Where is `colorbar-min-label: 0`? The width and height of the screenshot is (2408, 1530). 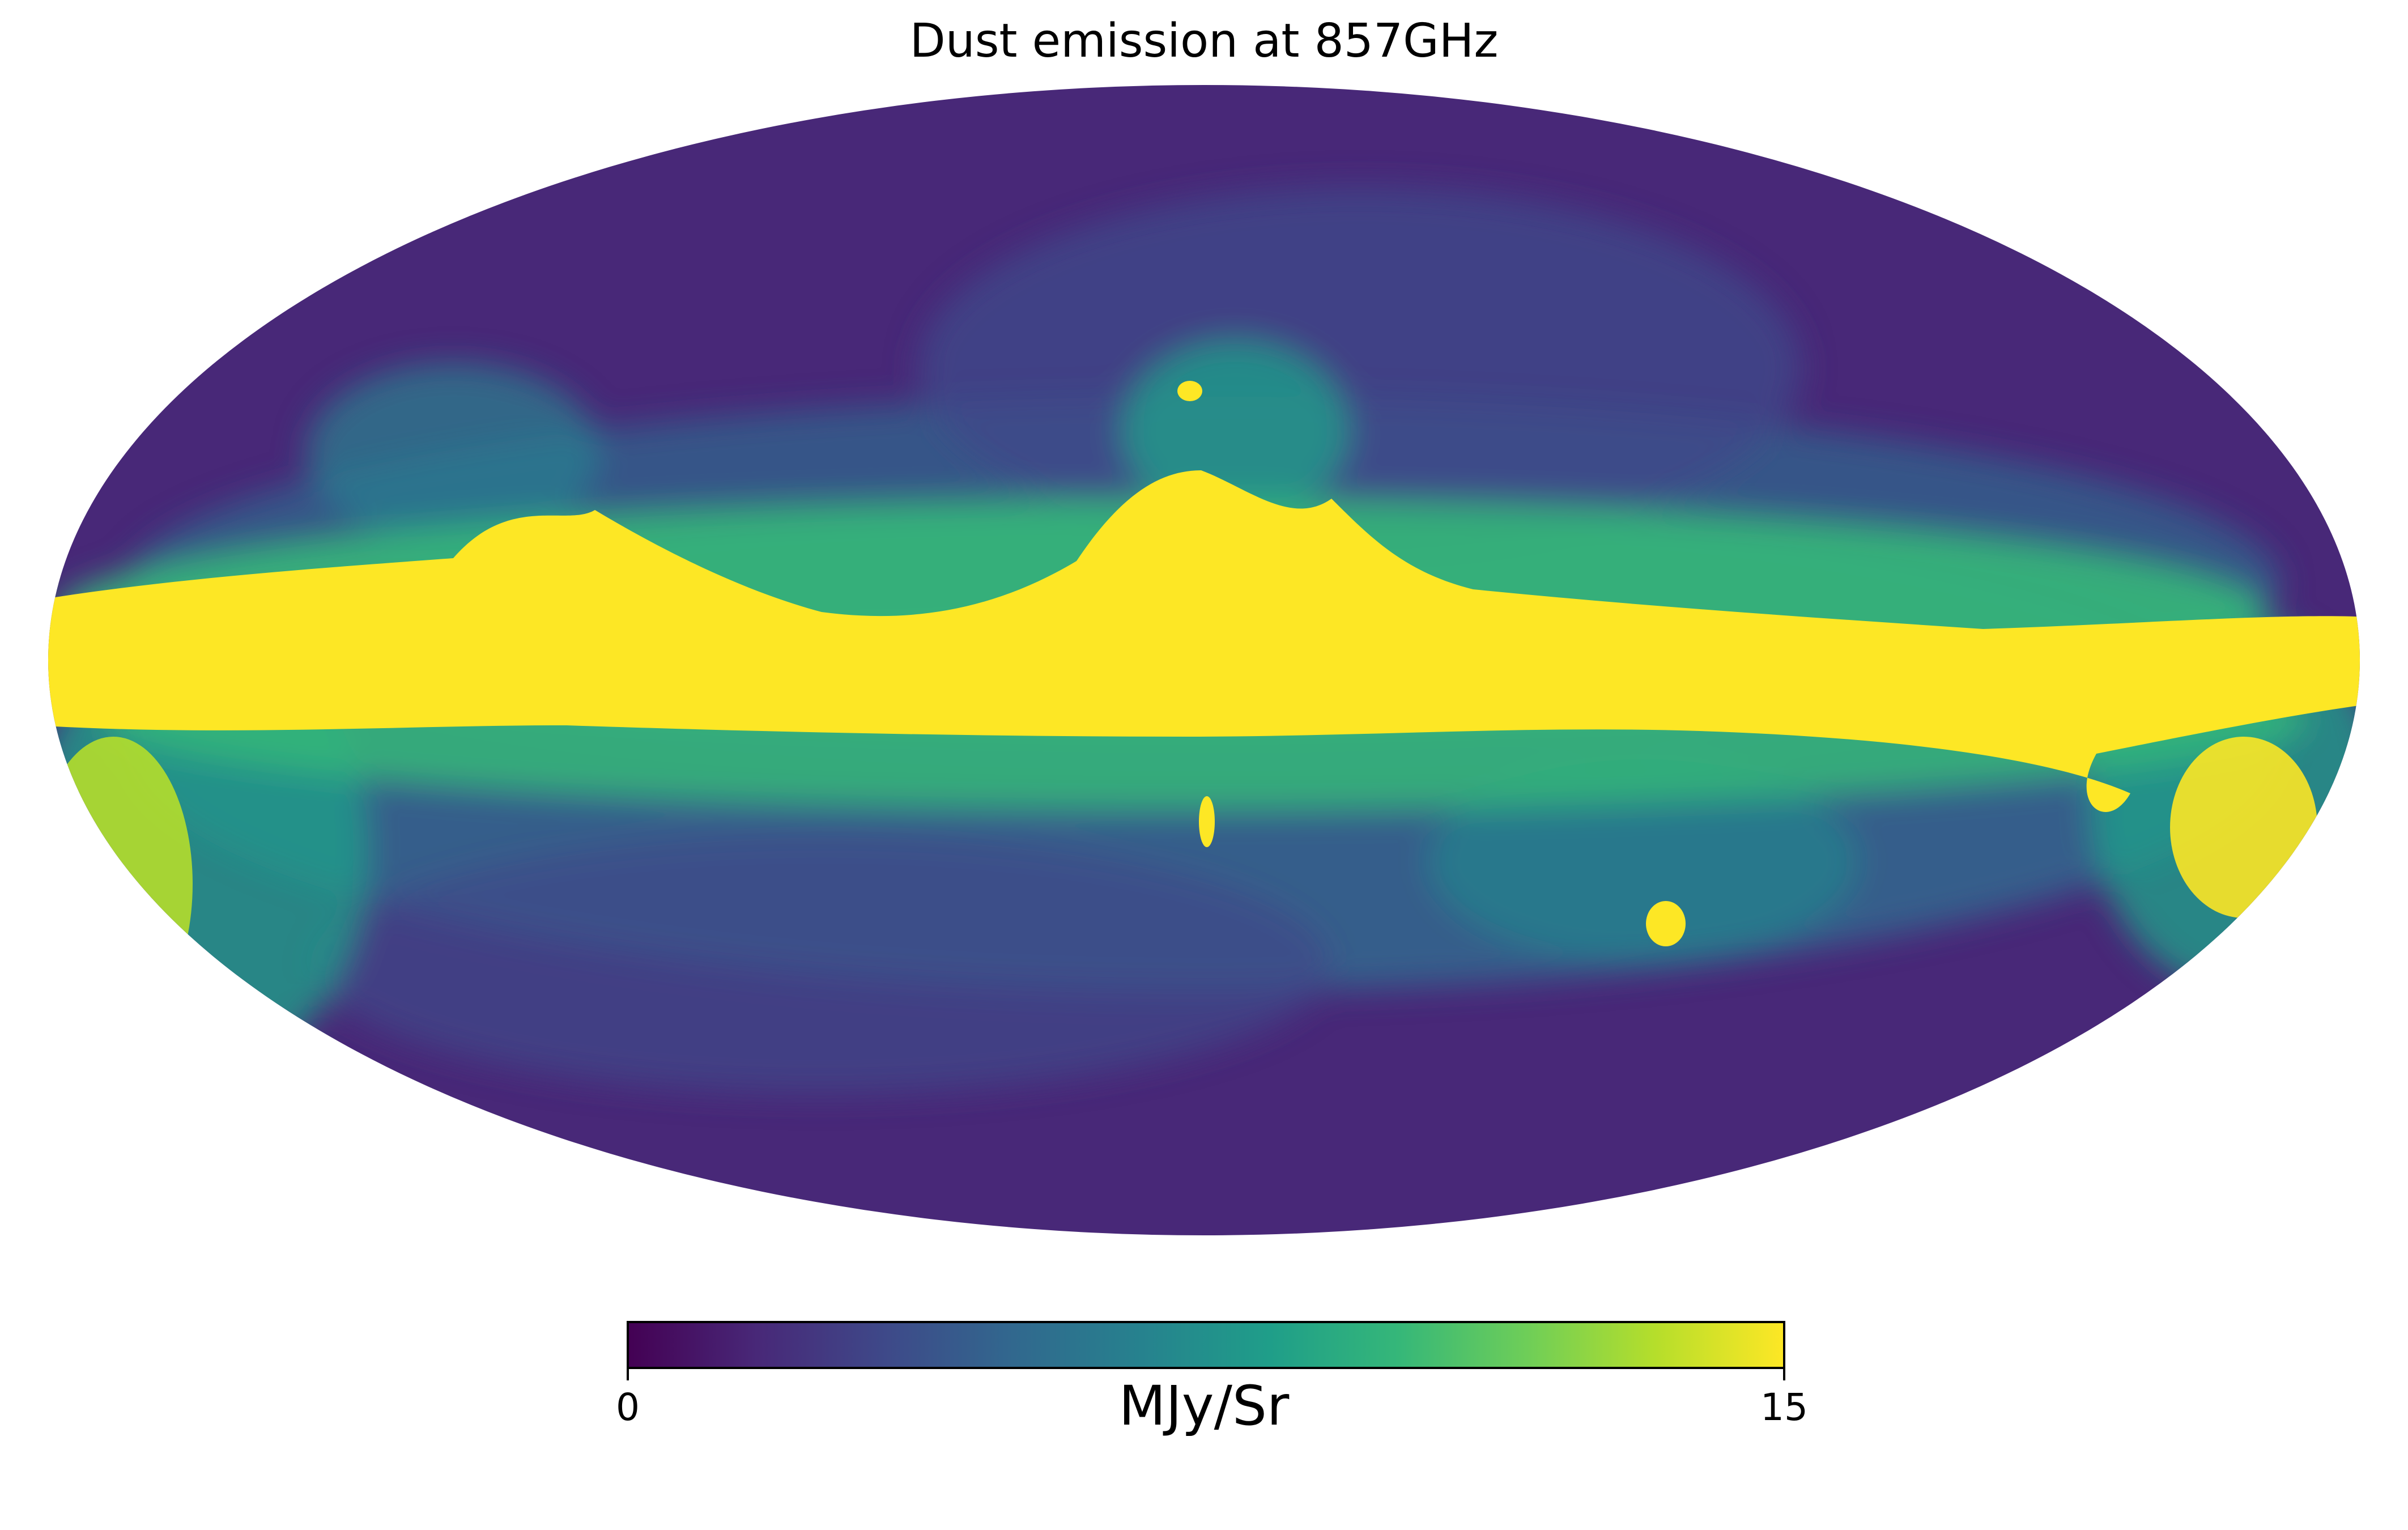 colorbar-min-label: 0 is located at coordinates (628, 1407).